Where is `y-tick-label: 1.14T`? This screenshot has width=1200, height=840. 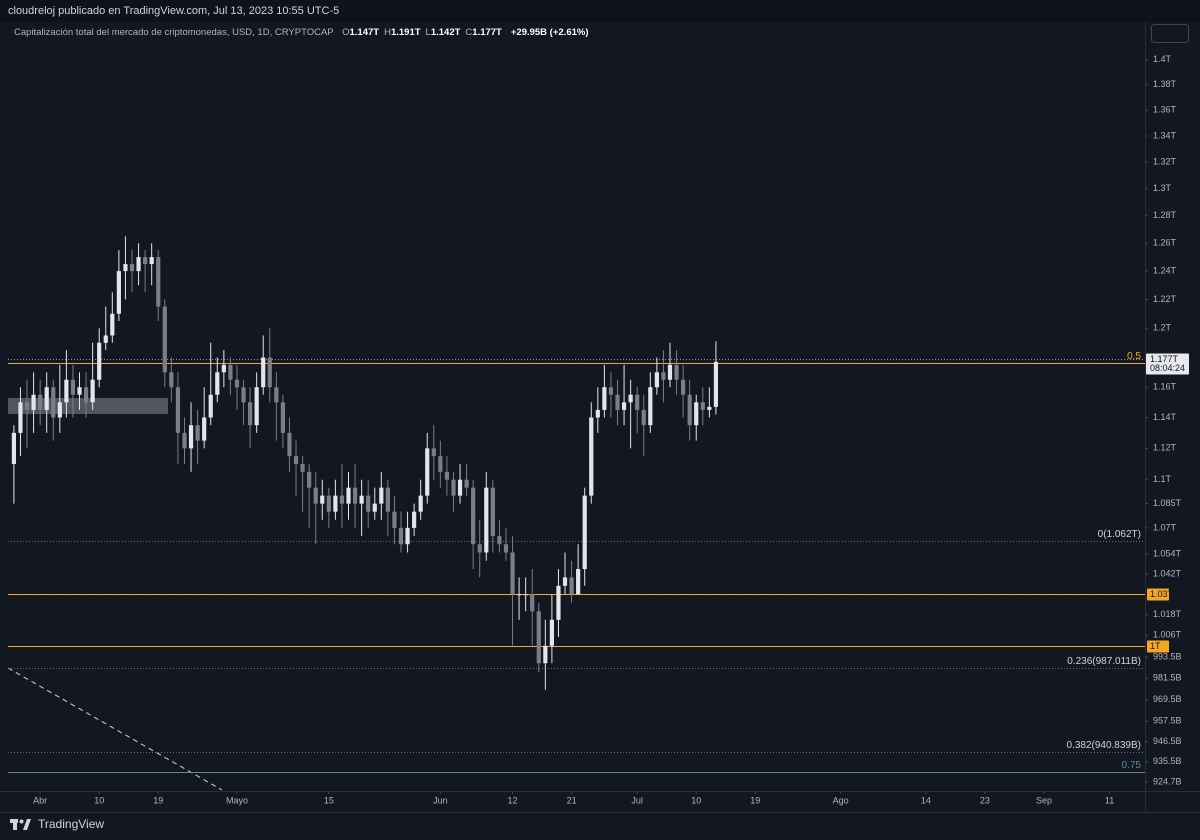 y-tick-label: 1.14T is located at coordinates (1165, 417).